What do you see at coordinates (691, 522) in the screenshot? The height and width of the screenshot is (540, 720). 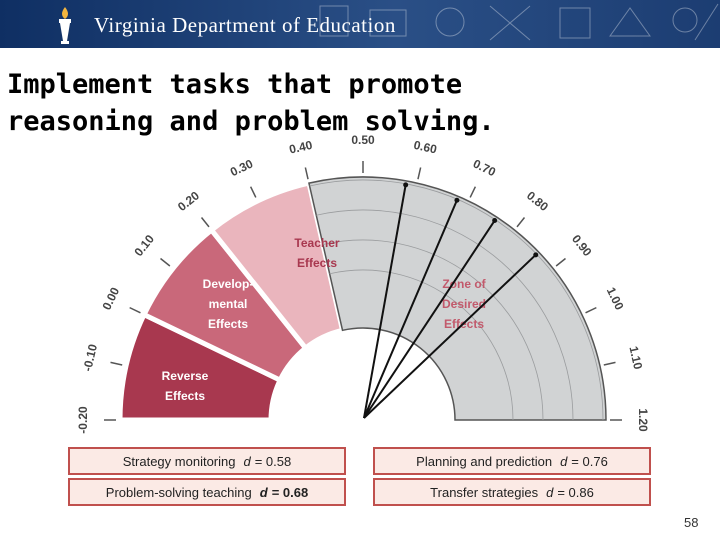 I see `page-number: 58` at bounding box center [691, 522].